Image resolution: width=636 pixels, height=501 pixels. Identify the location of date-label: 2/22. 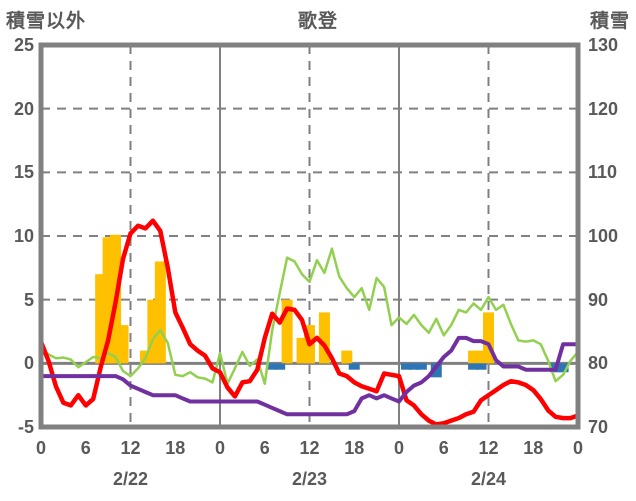
(130, 479).